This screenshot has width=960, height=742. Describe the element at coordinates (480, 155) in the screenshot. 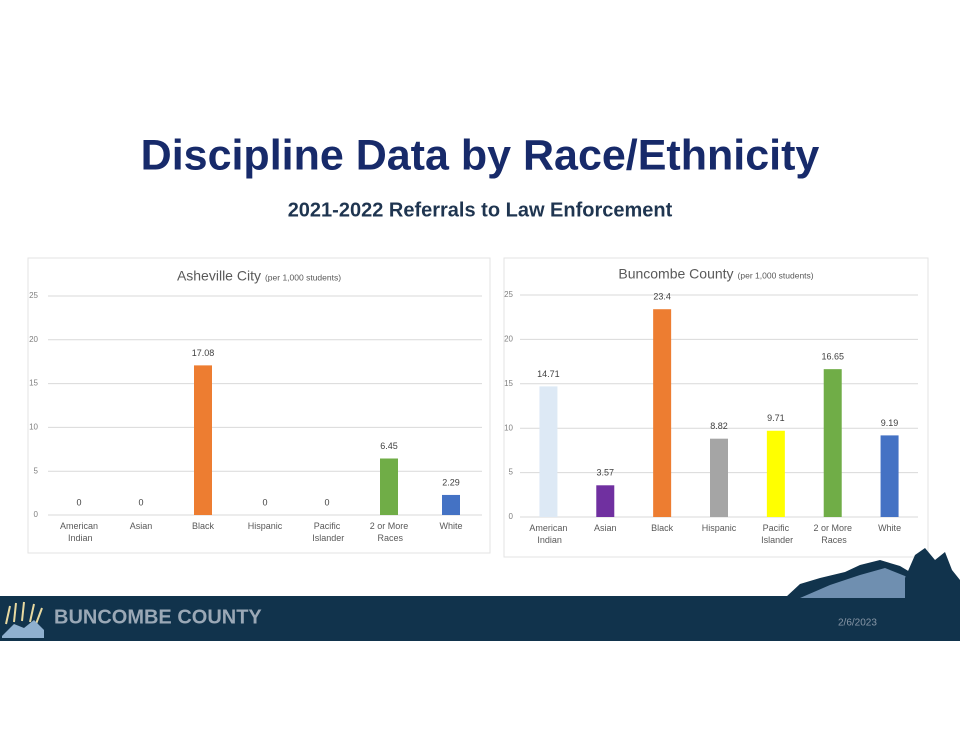

I see `slide-title: Discipline Data by Race/Ethnicity` at that location.